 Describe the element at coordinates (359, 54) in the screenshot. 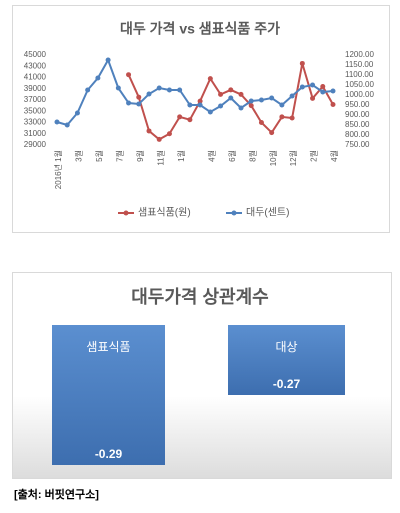

I see `y2-tick-label: 1200.00` at that location.